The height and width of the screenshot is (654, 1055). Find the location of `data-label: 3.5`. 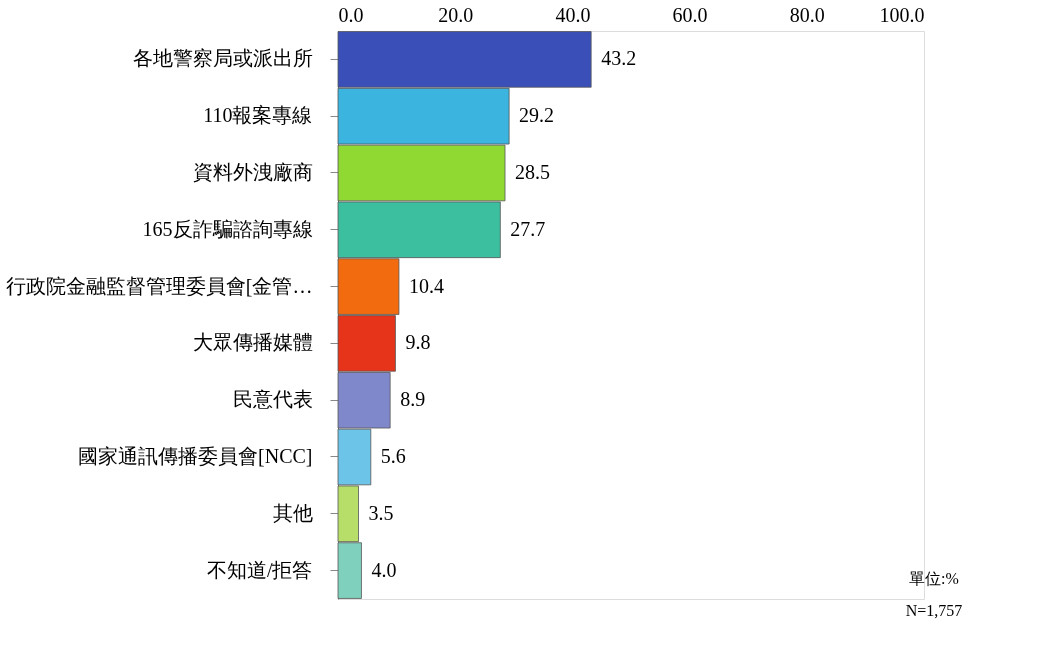

data-label: 3.5 is located at coordinates (381, 512).